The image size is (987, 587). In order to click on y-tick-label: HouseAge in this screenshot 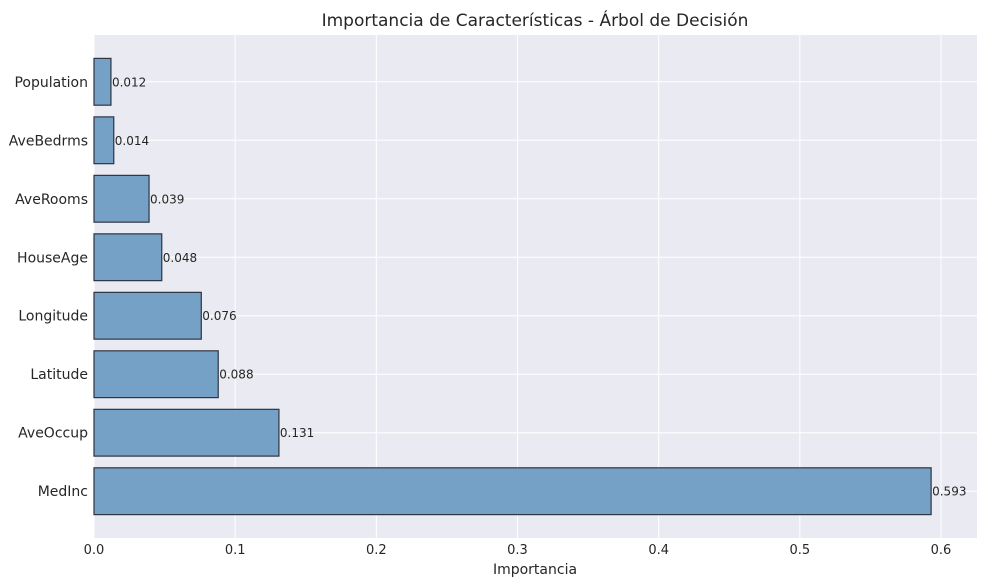, I will do `click(52, 258)`.